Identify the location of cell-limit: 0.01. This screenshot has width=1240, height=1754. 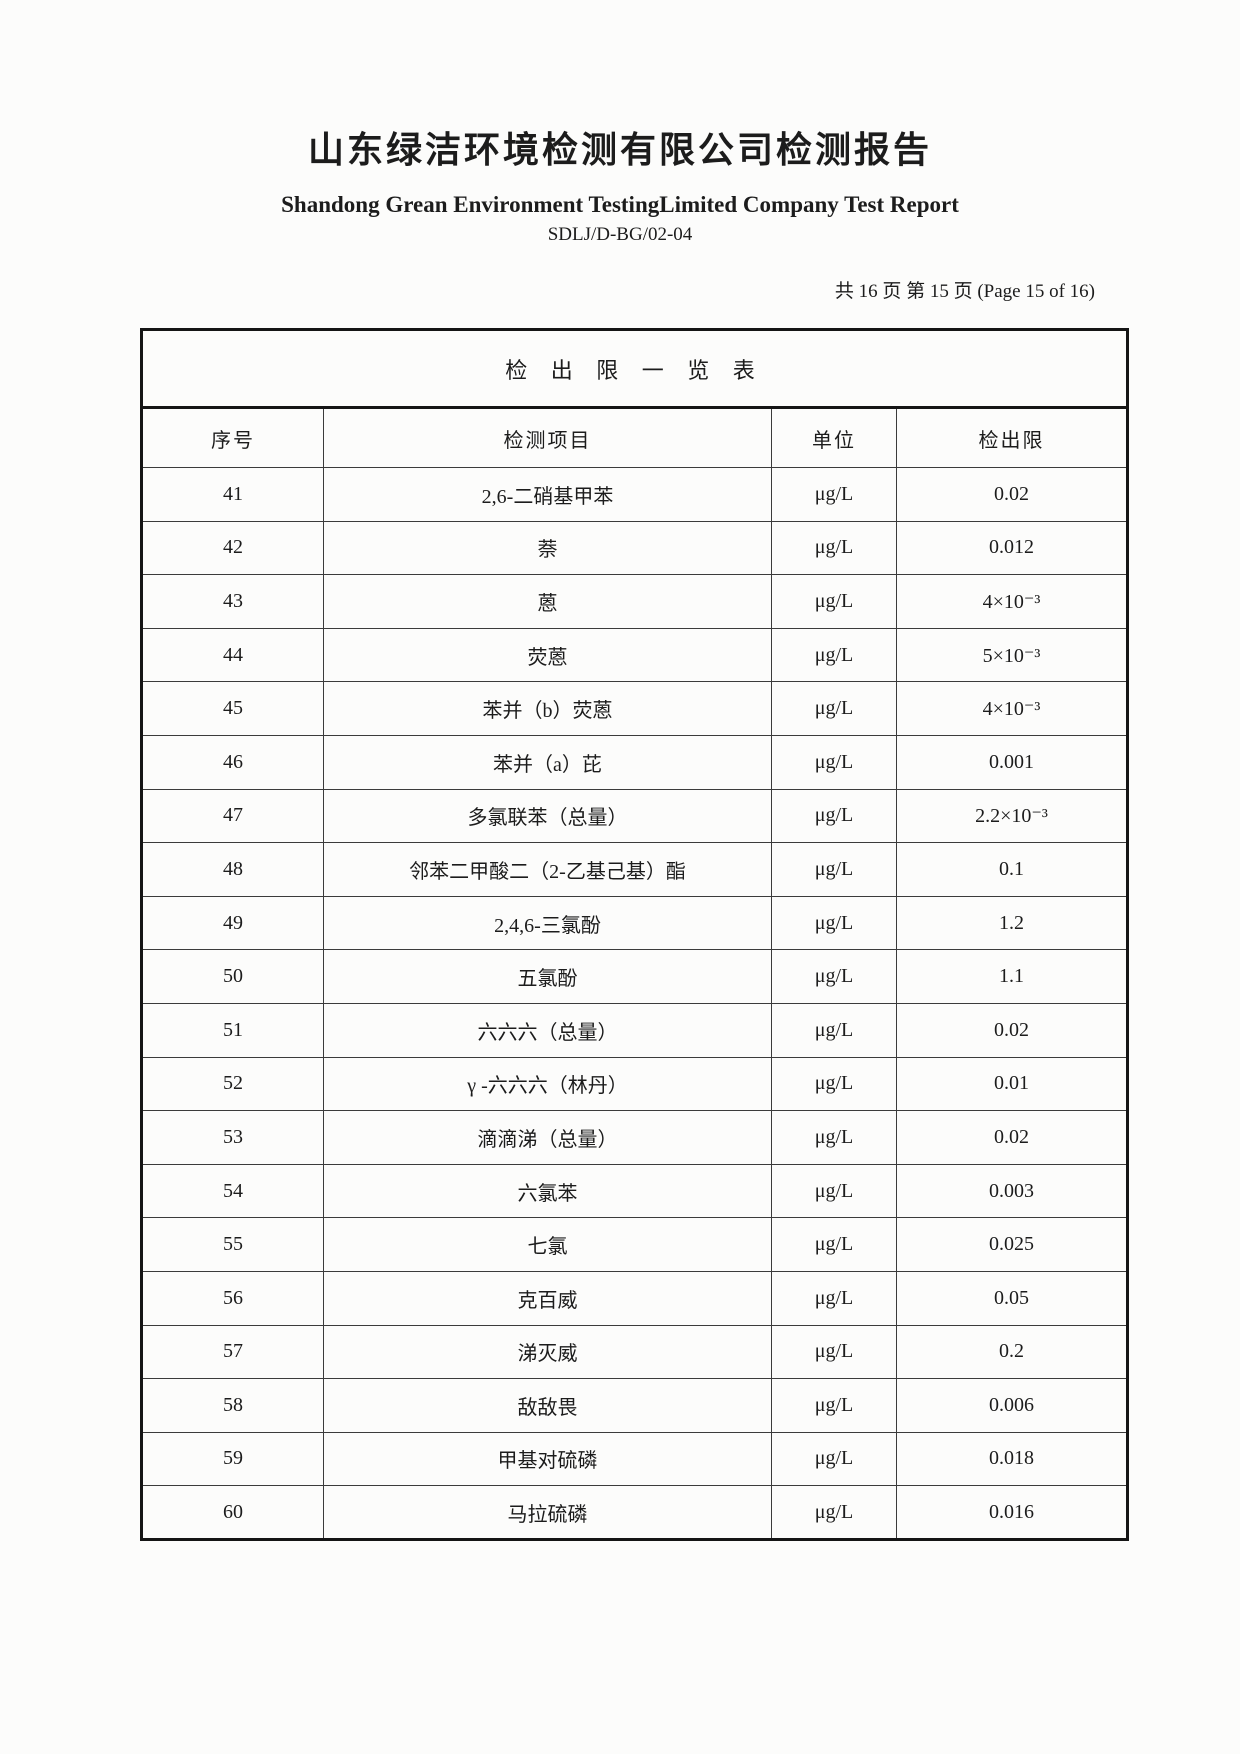
(1012, 1084).